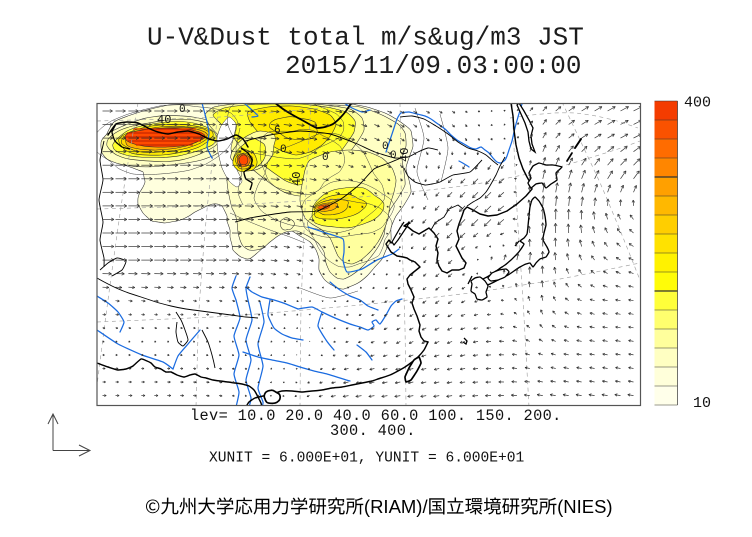 The width and height of the screenshot is (752, 537). Describe the element at coordinates (376, 506) in the screenshot. I see `svg-text: R` at that location.